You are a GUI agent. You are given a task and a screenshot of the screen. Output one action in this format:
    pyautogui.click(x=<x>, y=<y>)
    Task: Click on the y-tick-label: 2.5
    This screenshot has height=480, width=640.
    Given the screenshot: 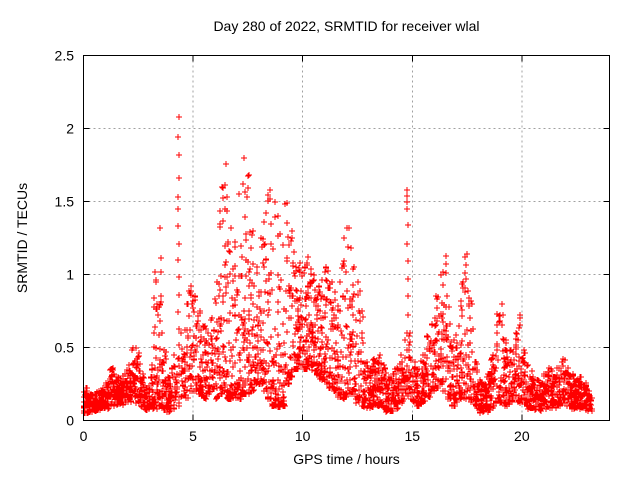 What is the action you would take?
    pyautogui.click(x=65, y=56)
    